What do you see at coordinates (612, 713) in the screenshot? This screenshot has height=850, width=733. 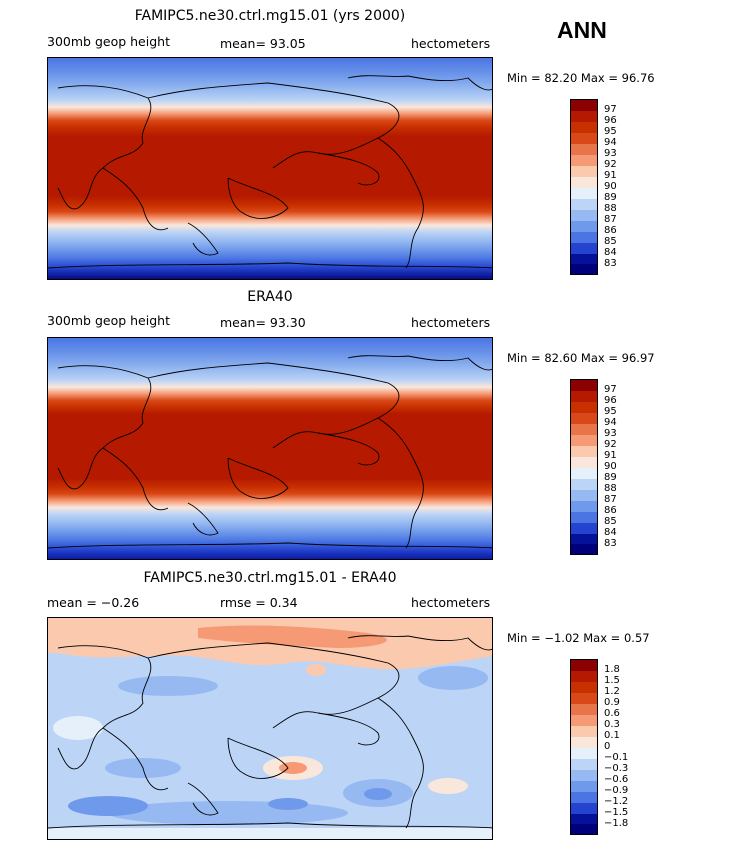 I see `colorbar-tick: 0.6` at bounding box center [612, 713].